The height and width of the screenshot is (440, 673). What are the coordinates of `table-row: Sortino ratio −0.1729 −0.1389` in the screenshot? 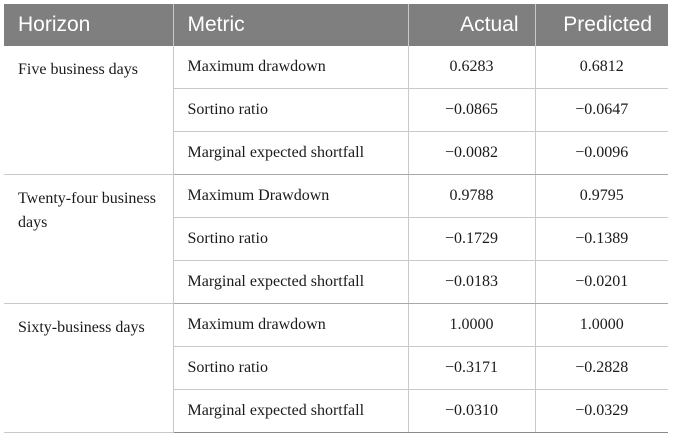 It's located at (336, 239).